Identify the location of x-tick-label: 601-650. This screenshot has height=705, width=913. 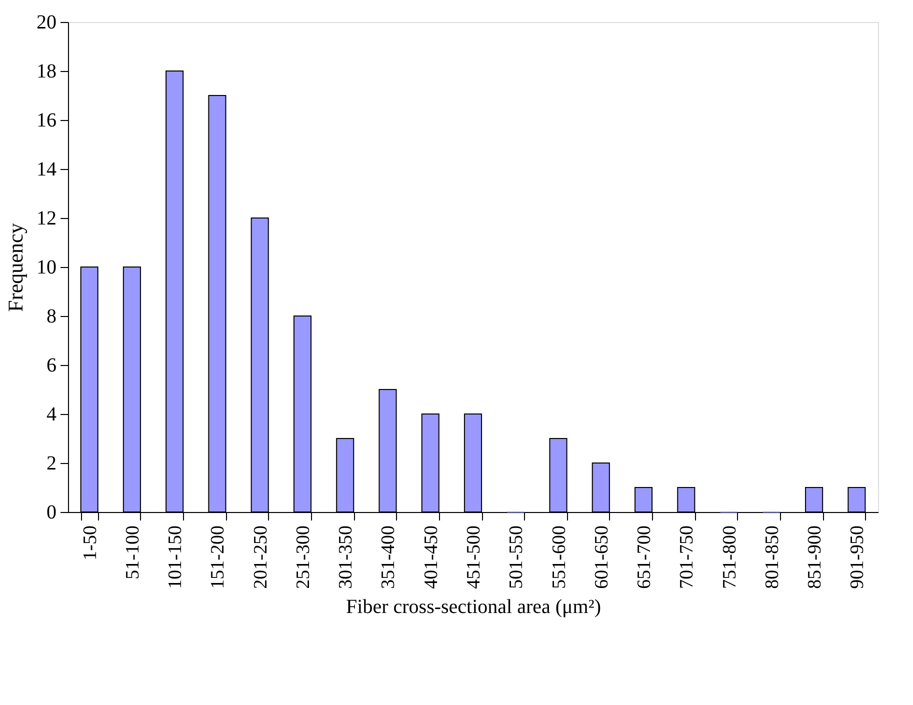
(601, 557).